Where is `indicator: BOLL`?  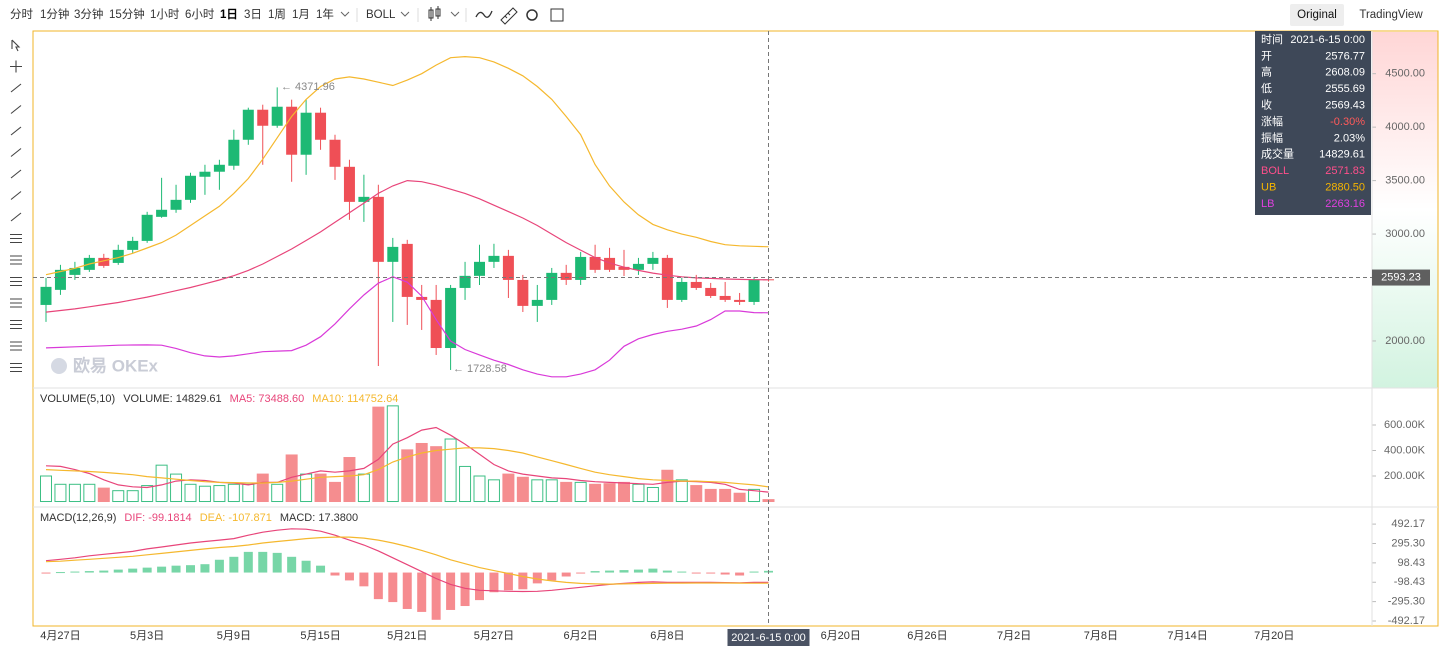 indicator: BOLL is located at coordinates (381, 15).